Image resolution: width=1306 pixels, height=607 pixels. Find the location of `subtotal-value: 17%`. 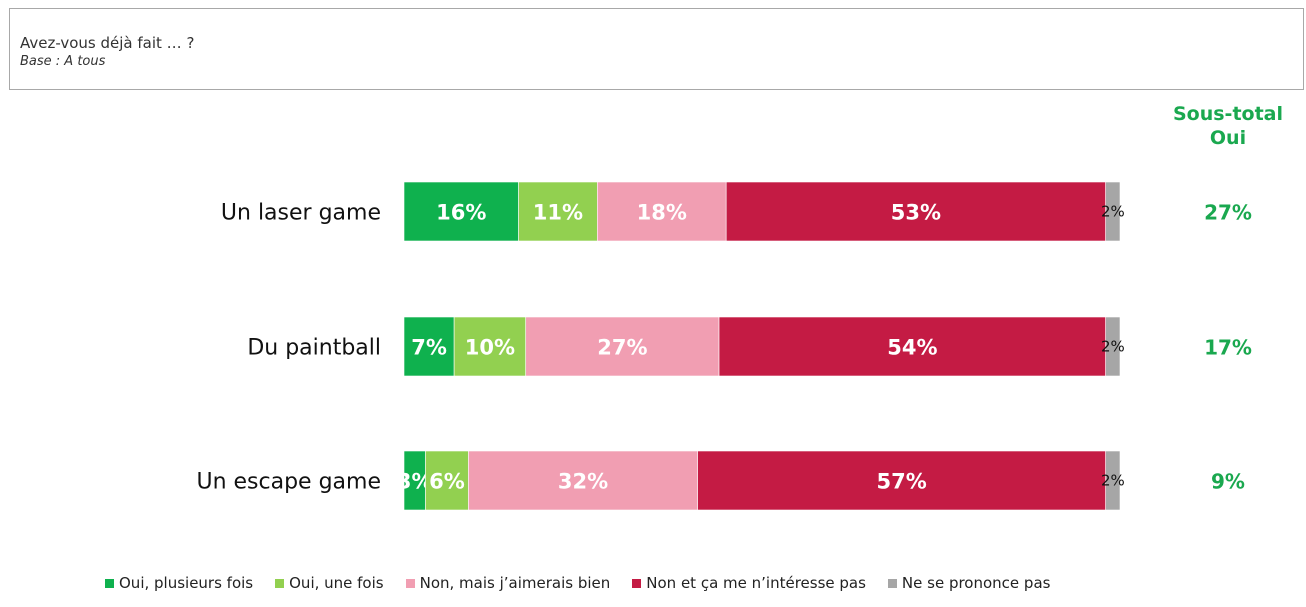

subtotal-value: 17% is located at coordinates (1228, 348).